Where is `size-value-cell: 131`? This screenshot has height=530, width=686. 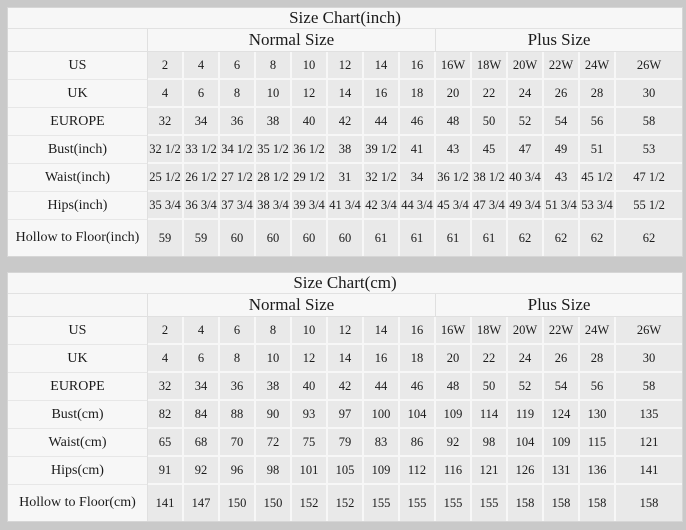 size-value-cell: 131 is located at coordinates (562, 471).